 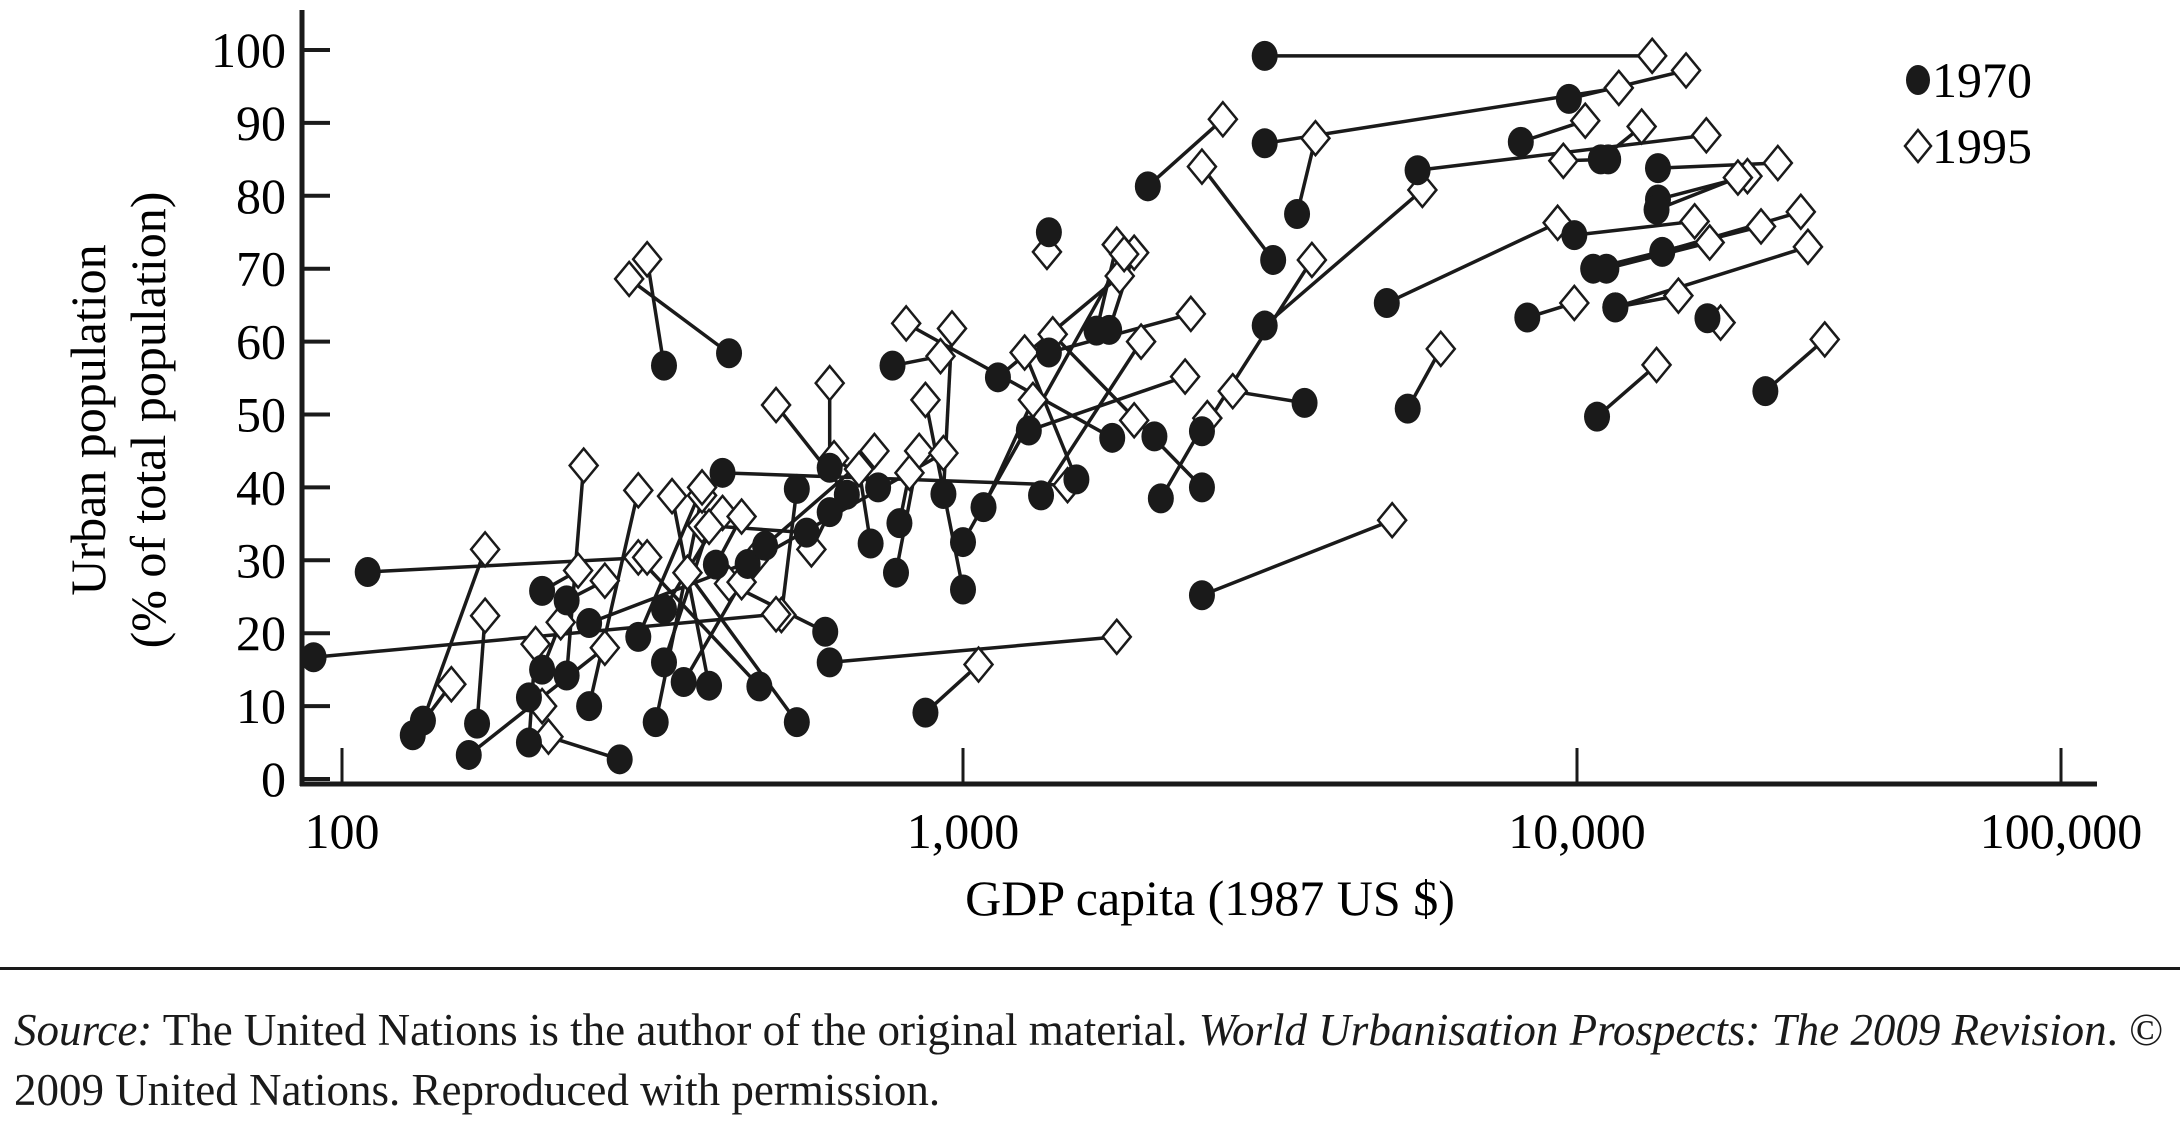 What do you see at coordinates (261, 706) in the screenshot?
I see `y-tick-label: 10` at bounding box center [261, 706].